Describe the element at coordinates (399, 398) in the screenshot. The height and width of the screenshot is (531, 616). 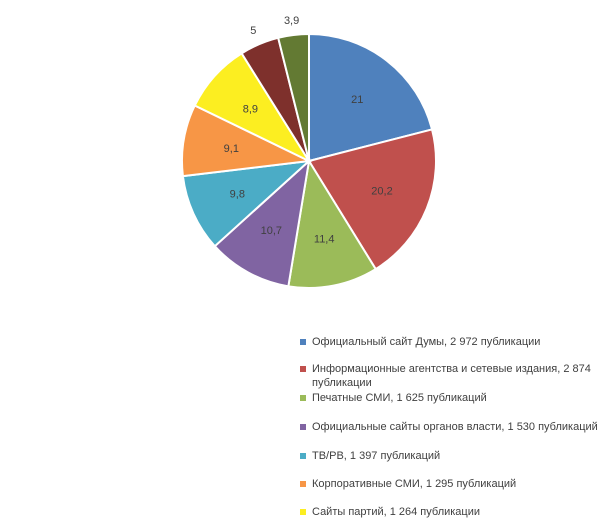
I see `legend-label: Печатные СМИ, 1 625 публикаций` at that location.